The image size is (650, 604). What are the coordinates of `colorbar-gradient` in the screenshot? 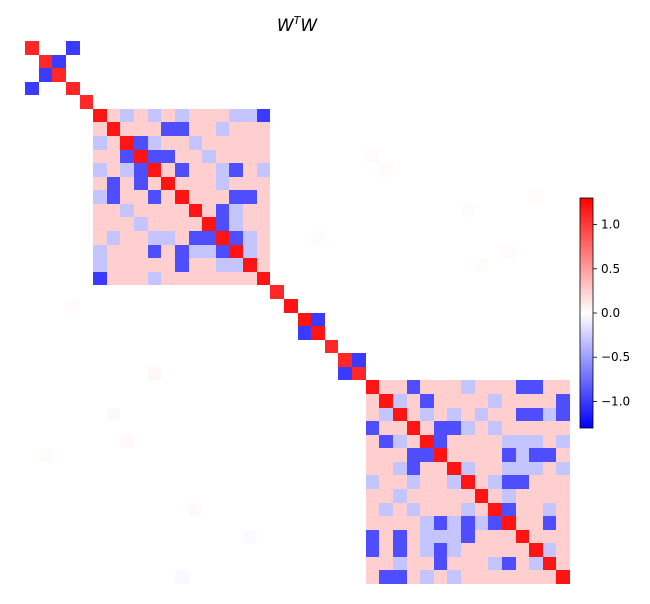 It's located at (586, 313).